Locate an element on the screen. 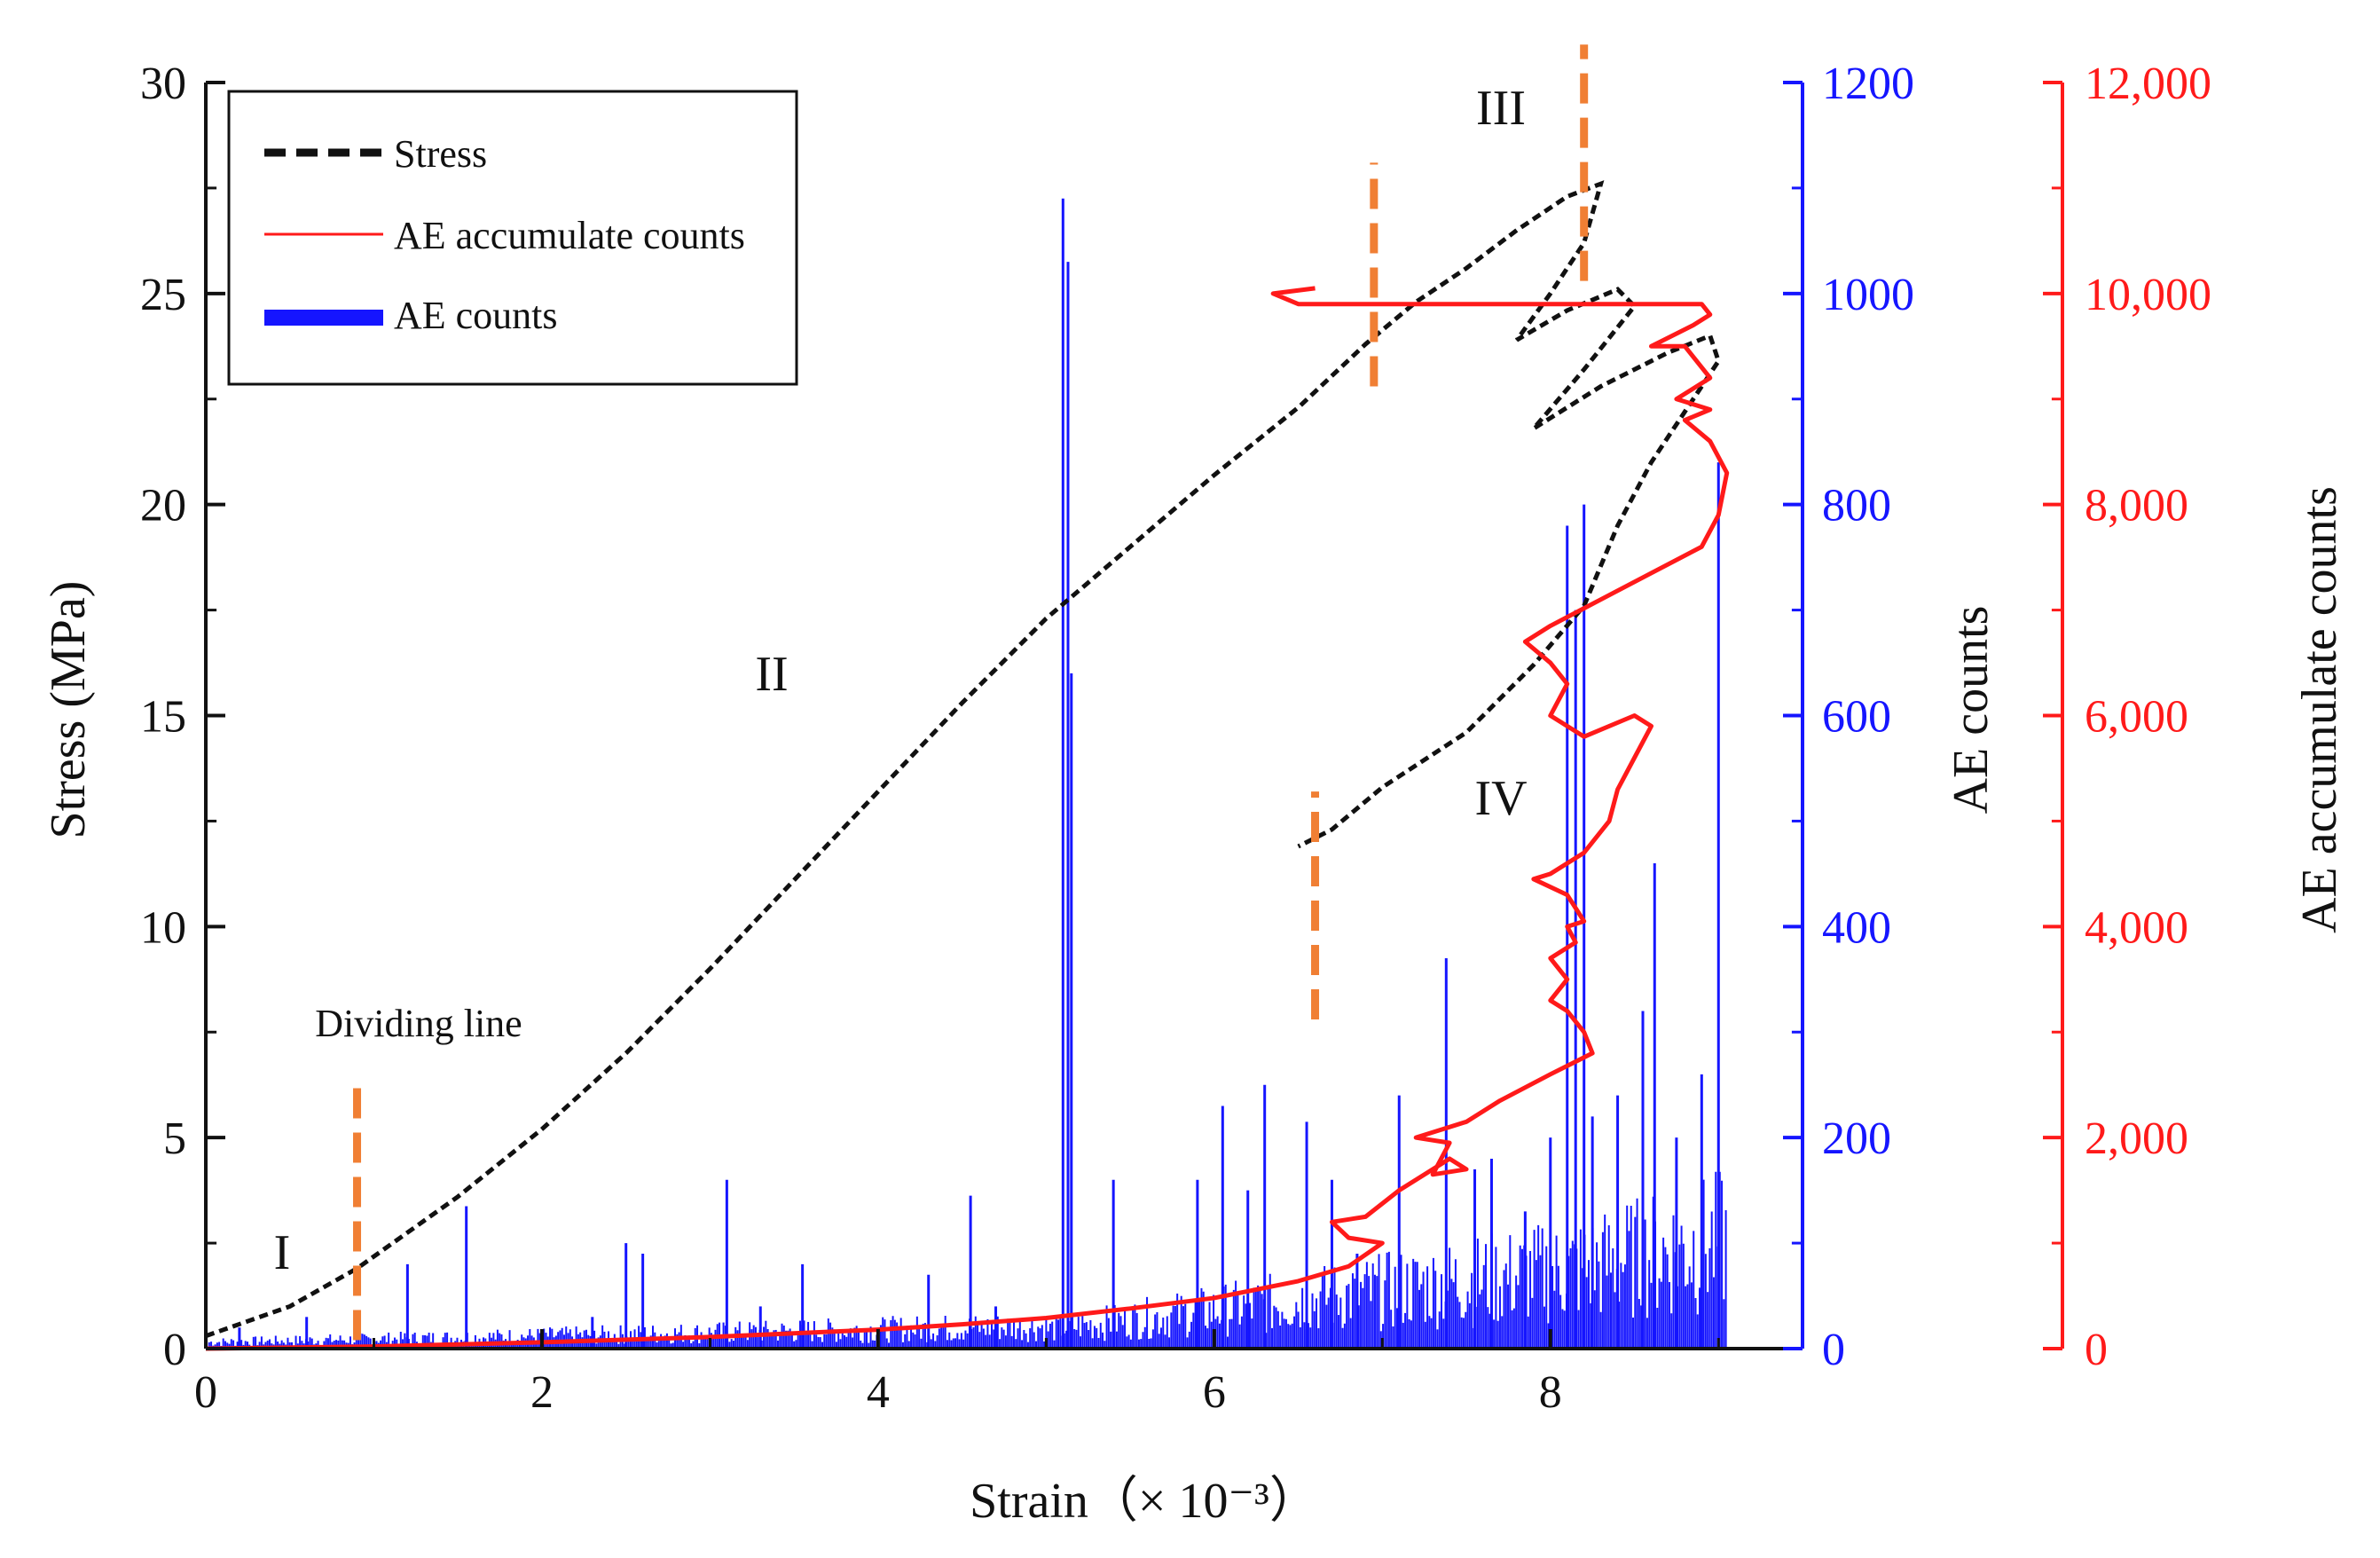 This screenshot has width=2380, height=1558. x-axis-title: Strain（× 10⁻³） is located at coordinates (1144, 1501).